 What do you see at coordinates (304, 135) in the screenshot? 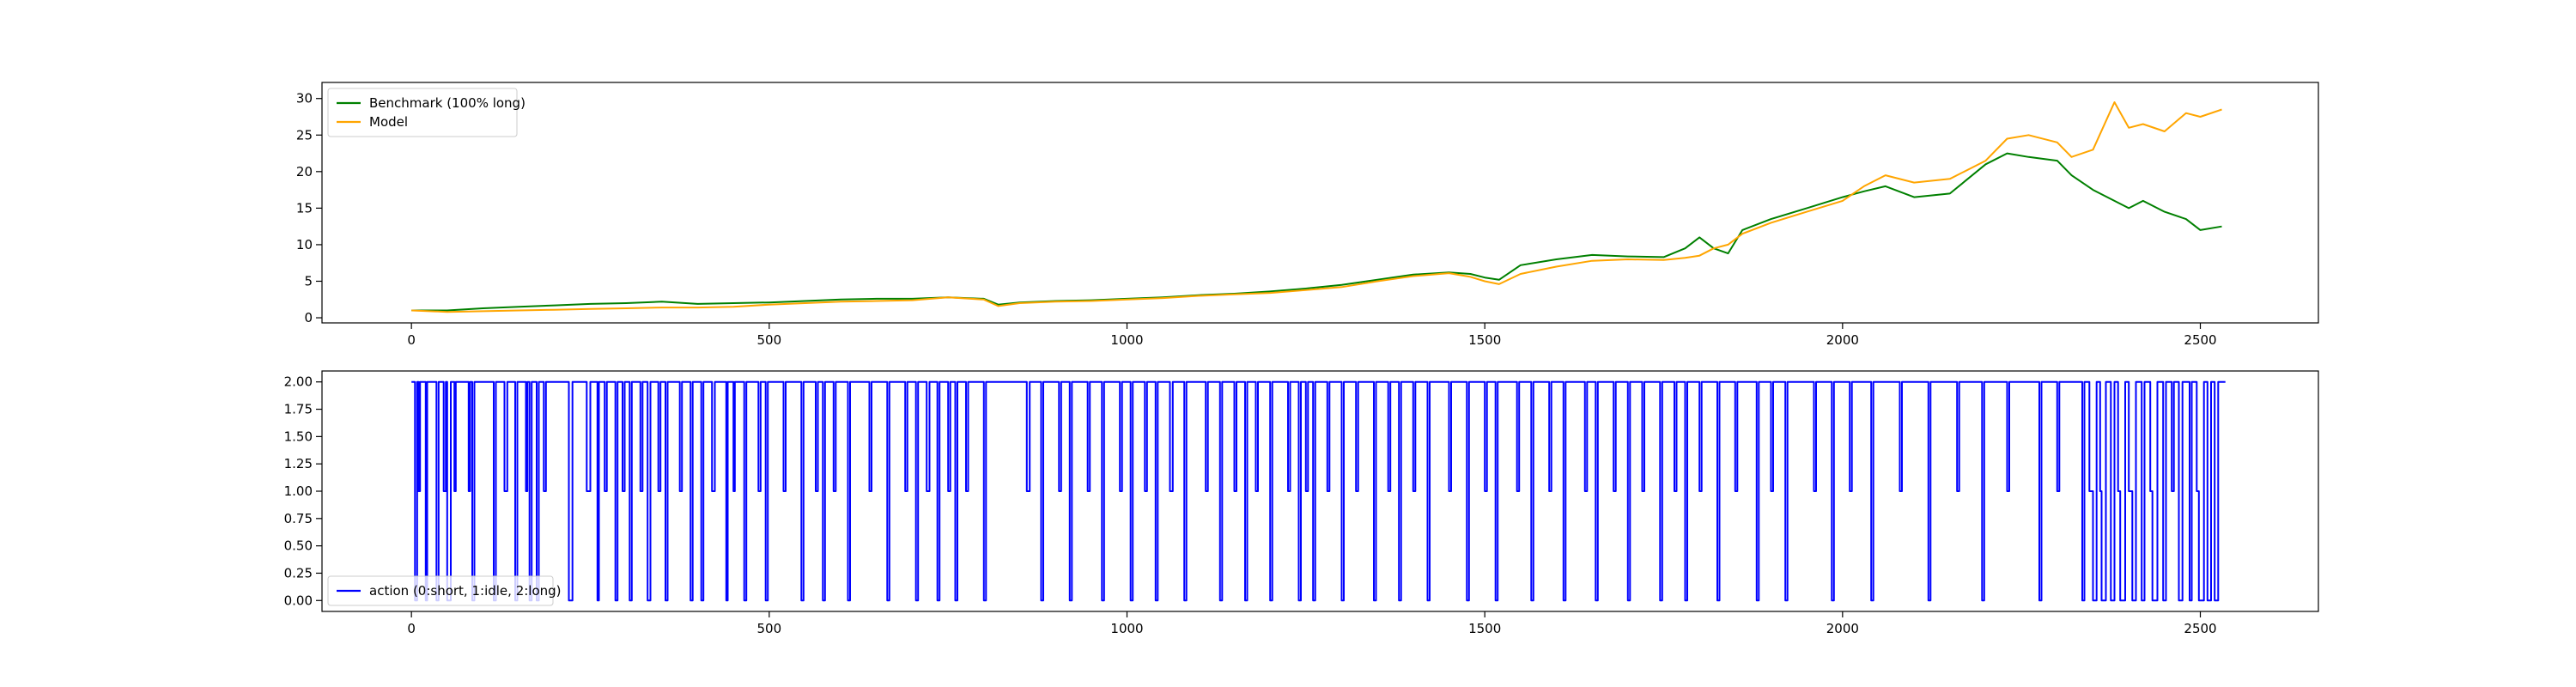
I see `y-tick-label: 25` at bounding box center [304, 135].